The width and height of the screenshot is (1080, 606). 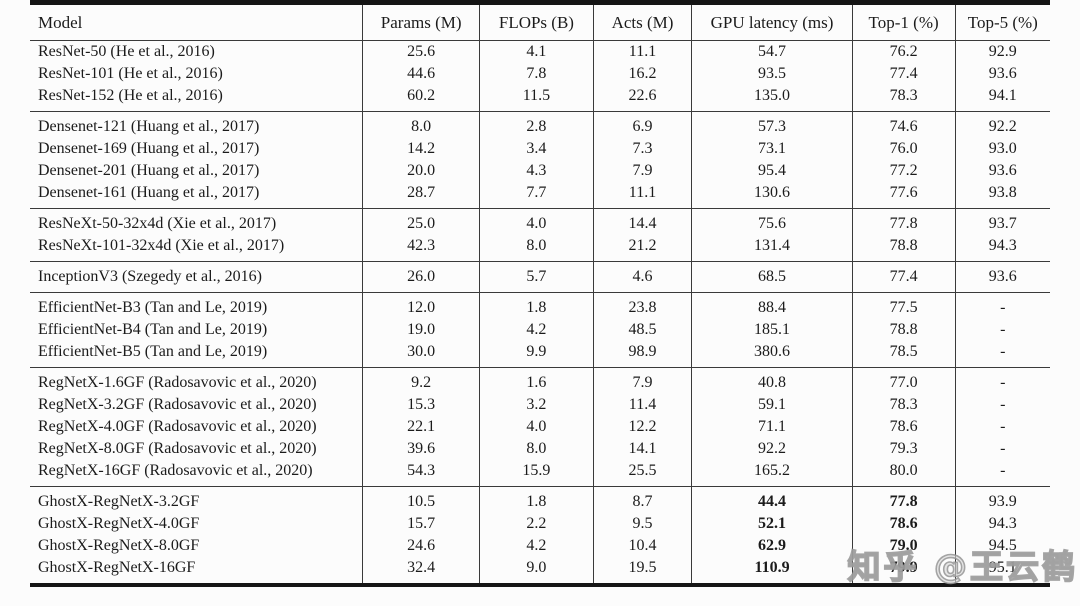 I want to click on model-name-cell: RegNetX-3.2GF (Radosavovic et al., 2020), so click(x=177, y=404).